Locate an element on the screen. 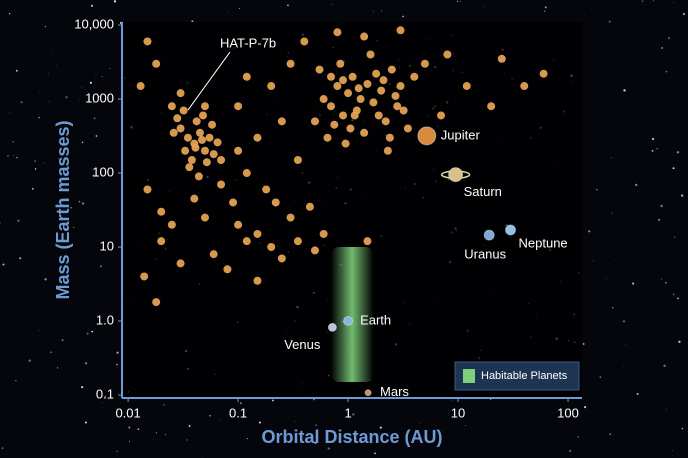 Image resolution: width=688 pixels, height=458 pixels. planet-label: Jupiter is located at coordinates (461, 134).